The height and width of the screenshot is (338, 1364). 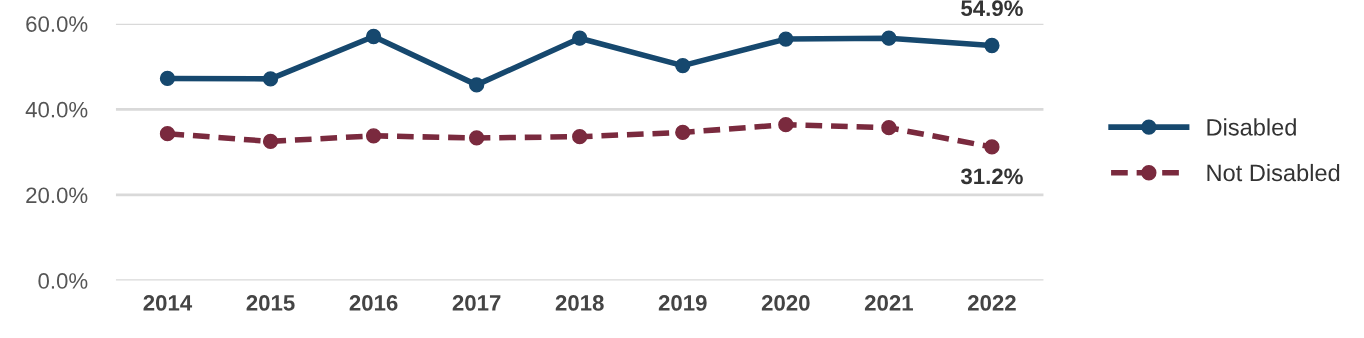 I want to click on data-label: 54.9%, so click(x=992, y=8).